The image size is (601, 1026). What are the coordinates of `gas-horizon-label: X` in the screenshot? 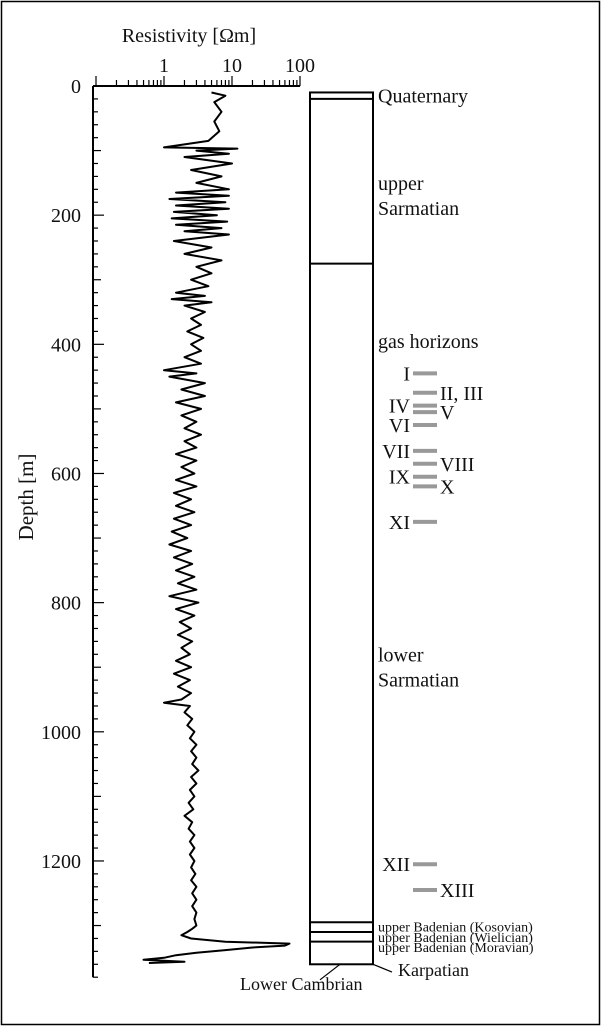 It's located at (447, 487).